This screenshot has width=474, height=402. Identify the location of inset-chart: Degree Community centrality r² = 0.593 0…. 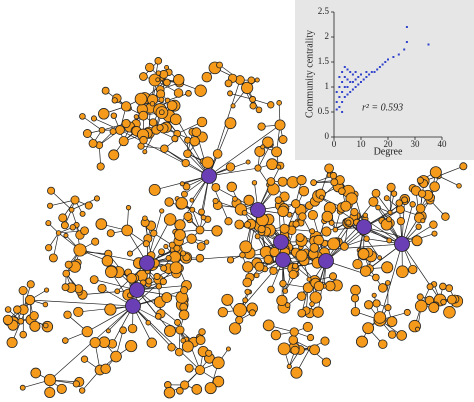
(375, 81).